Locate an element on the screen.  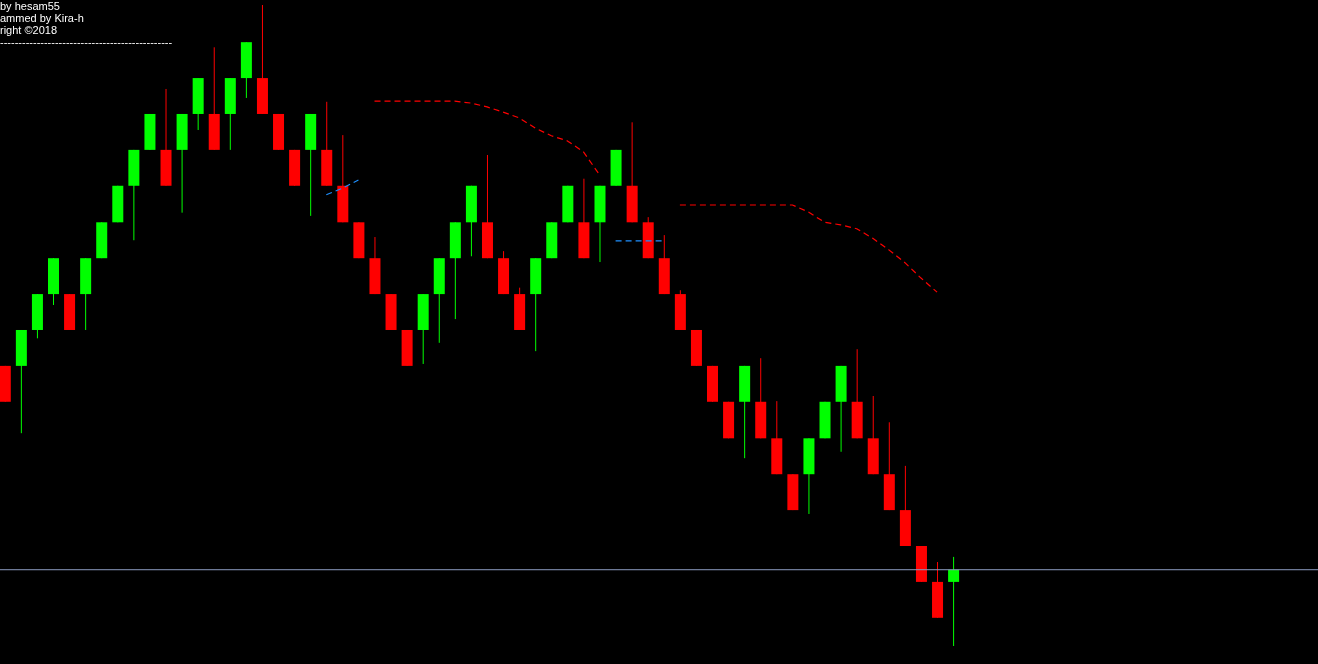
annotation: by hesam55 is located at coordinates (30, 6).